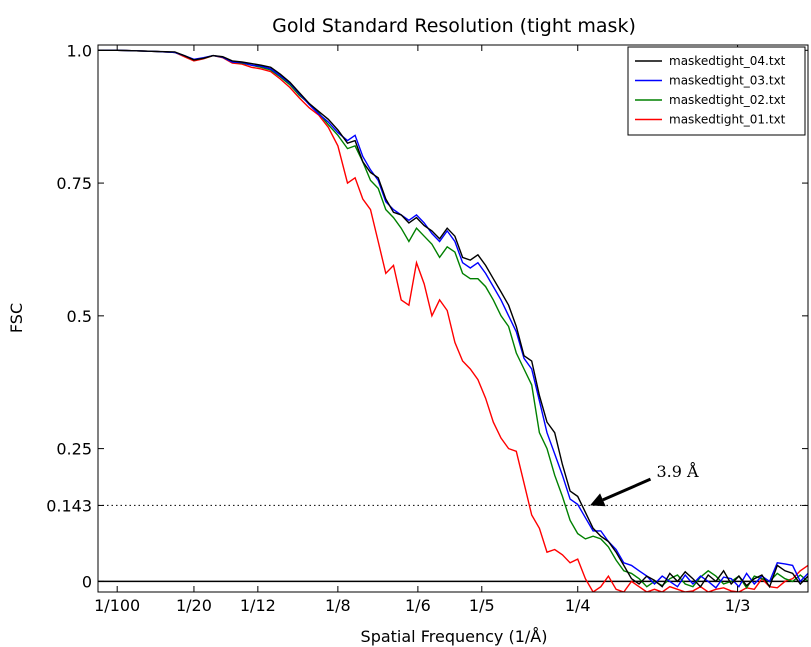 The height and width of the screenshot is (647, 811). Describe the element at coordinates (79, 50) in the screenshot. I see `y-tick-label: 1.0` at that location.